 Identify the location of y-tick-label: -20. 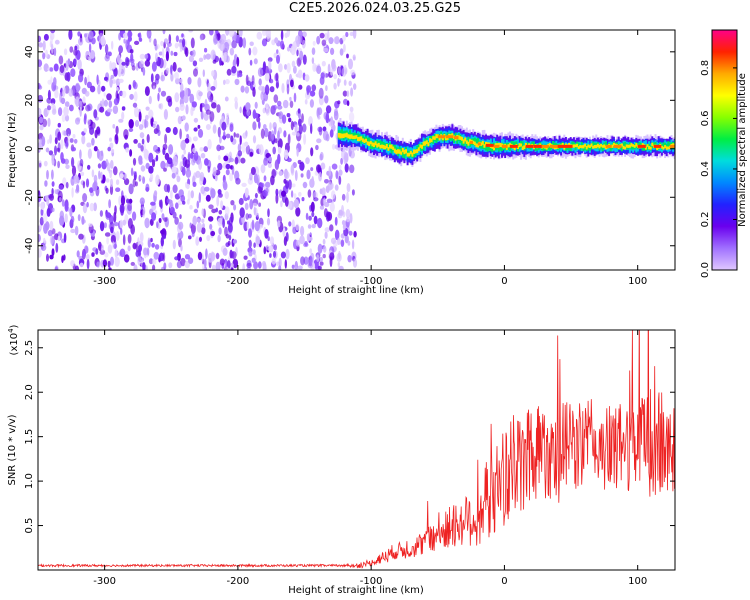
(29, 197).